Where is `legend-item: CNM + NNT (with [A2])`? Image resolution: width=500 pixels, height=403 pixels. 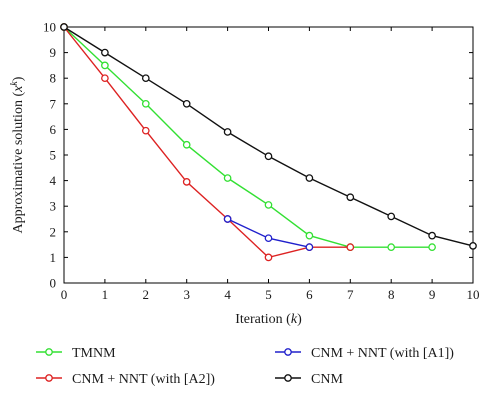 legend-item: CNM + NNT (with [A2]) is located at coordinates (125, 379).